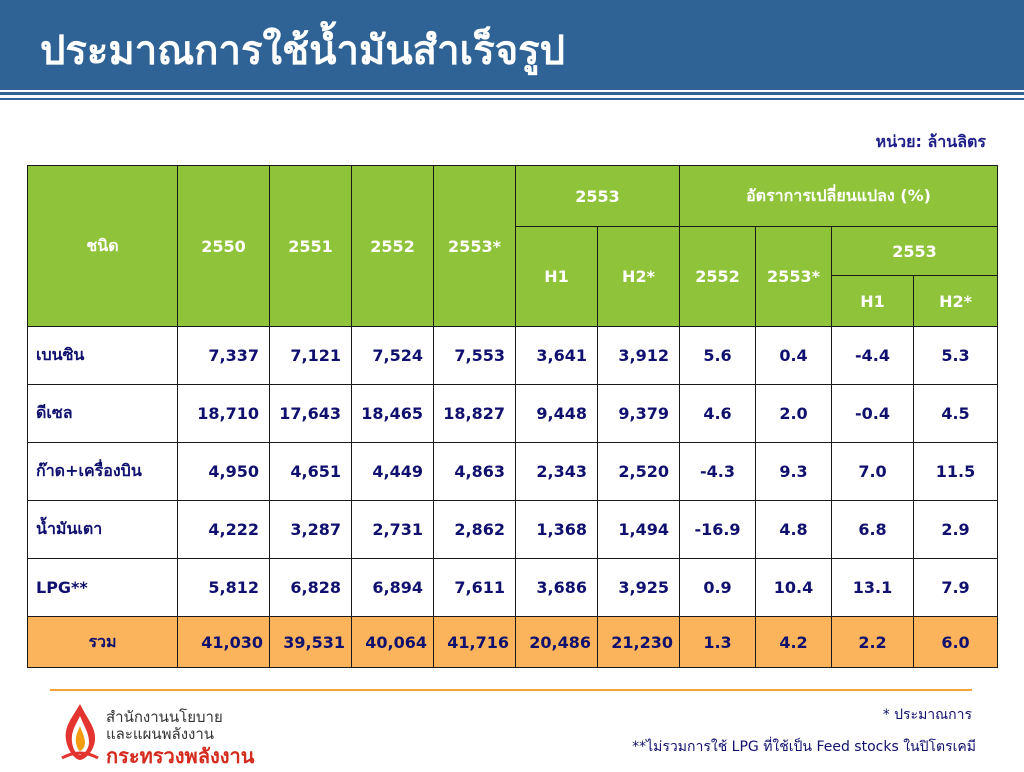  I want to click on cell-change-2553: 10.4, so click(793, 587).